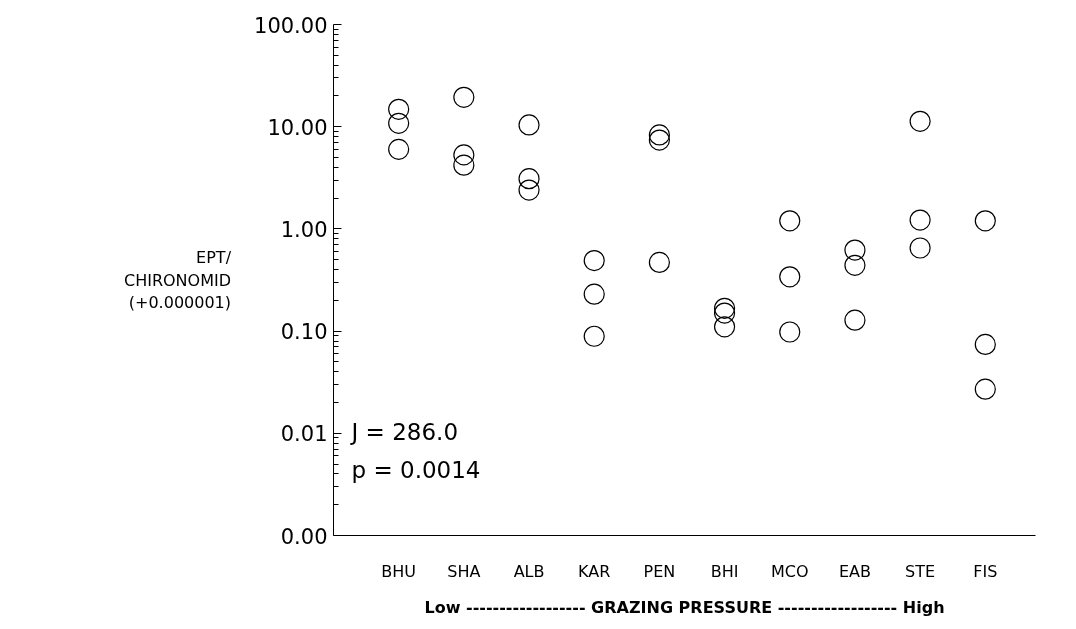 The image size is (1076, 629). I want to click on x-tick-label: PEN, so click(659, 571).